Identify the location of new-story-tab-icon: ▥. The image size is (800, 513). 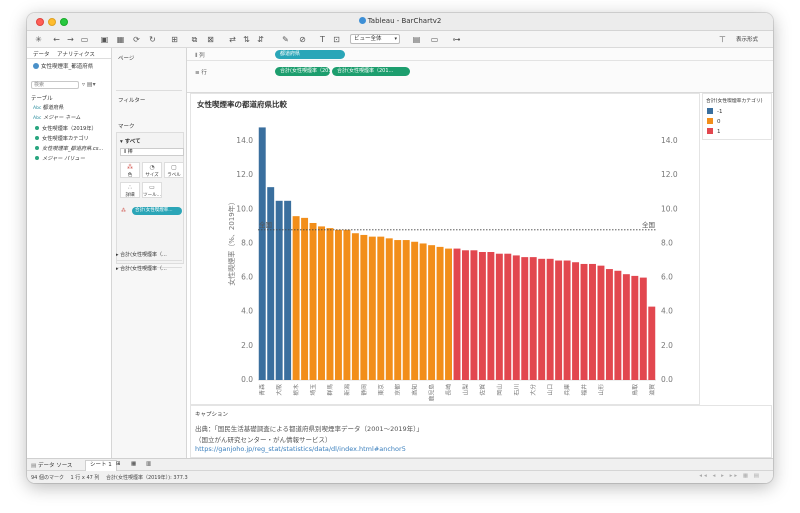
(149, 464).